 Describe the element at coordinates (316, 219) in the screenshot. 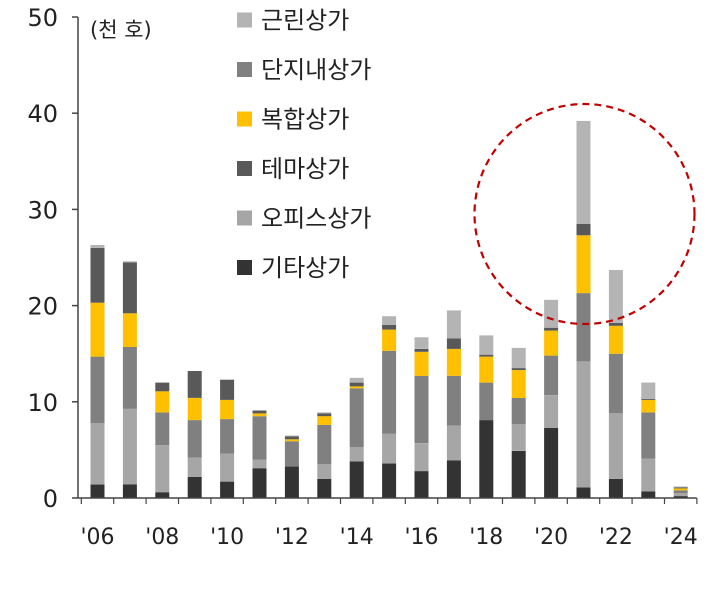

I see `legend-label: 오피스상가` at that location.